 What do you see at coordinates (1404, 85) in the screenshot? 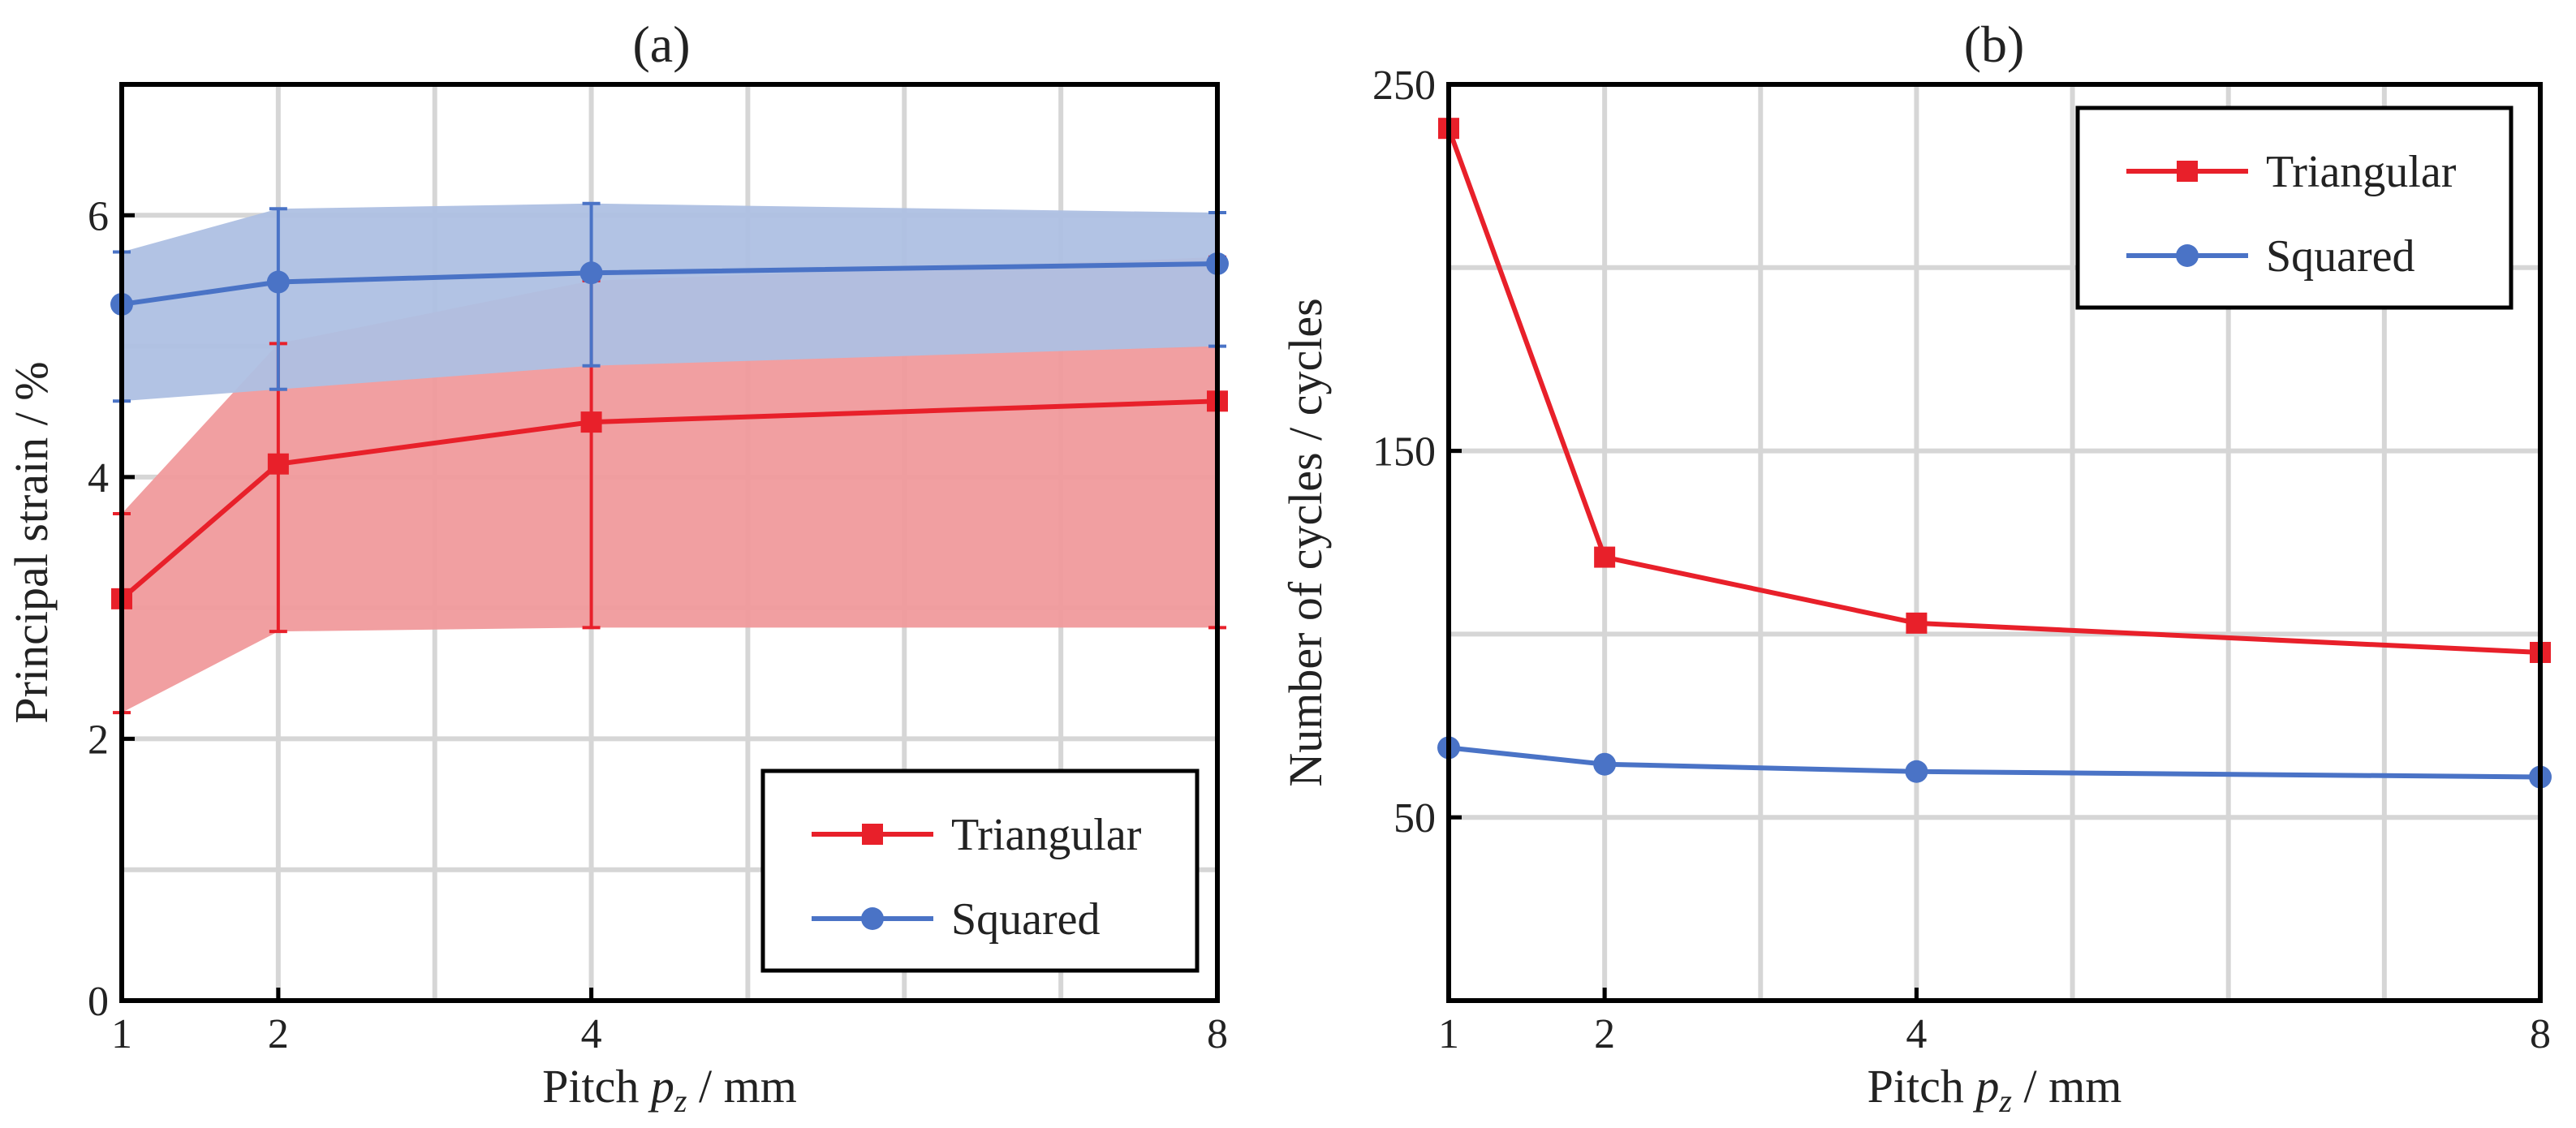
I see `y-tick-label: 250` at bounding box center [1404, 85].